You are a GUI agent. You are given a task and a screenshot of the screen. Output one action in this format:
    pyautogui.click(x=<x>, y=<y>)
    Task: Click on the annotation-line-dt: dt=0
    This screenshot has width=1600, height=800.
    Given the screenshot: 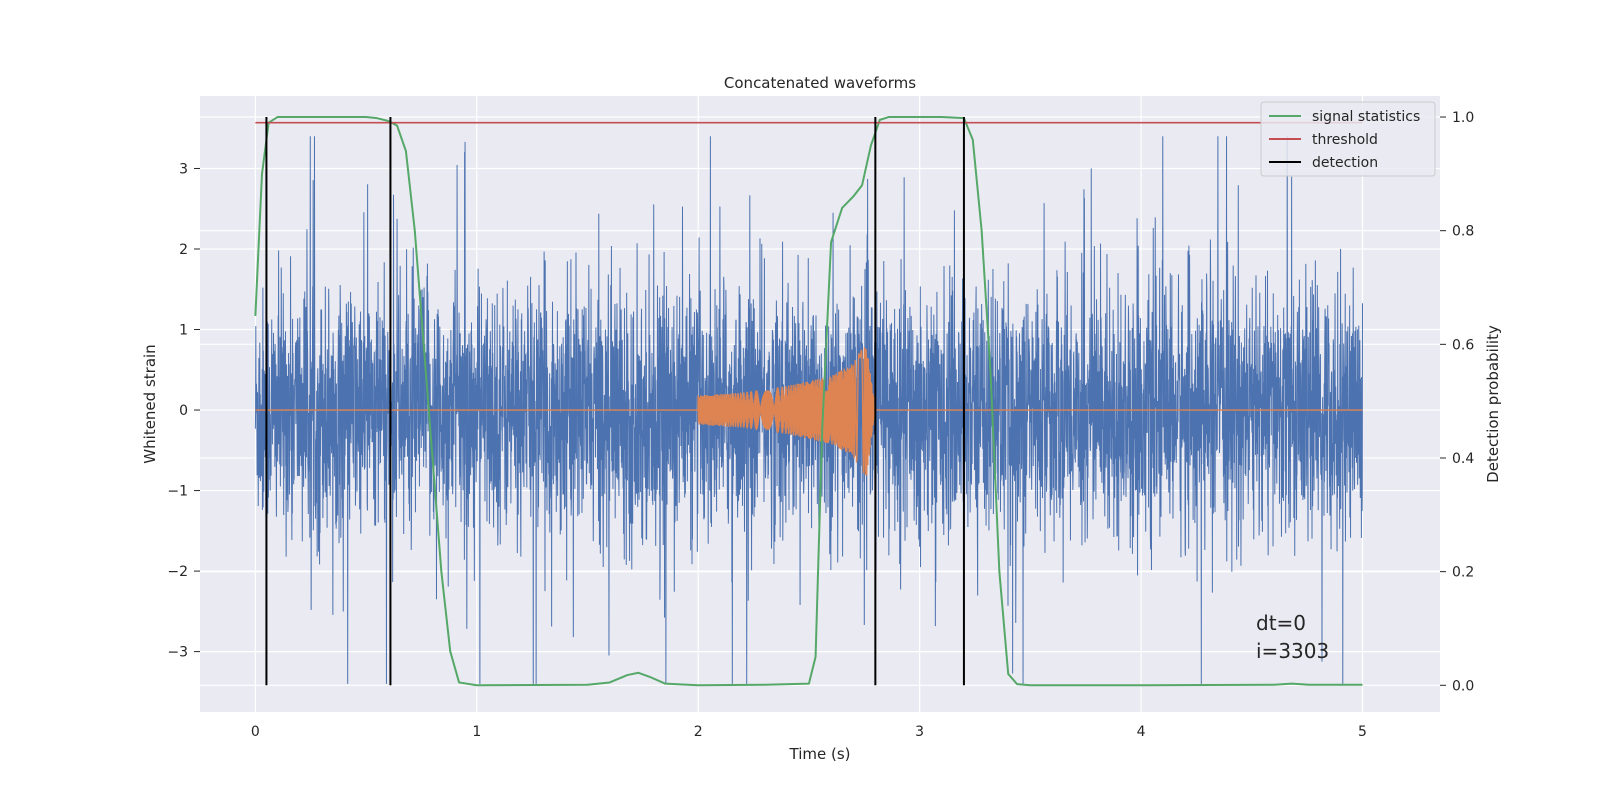 What is the action you would take?
    pyautogui.click(x=1281, y=623)
    